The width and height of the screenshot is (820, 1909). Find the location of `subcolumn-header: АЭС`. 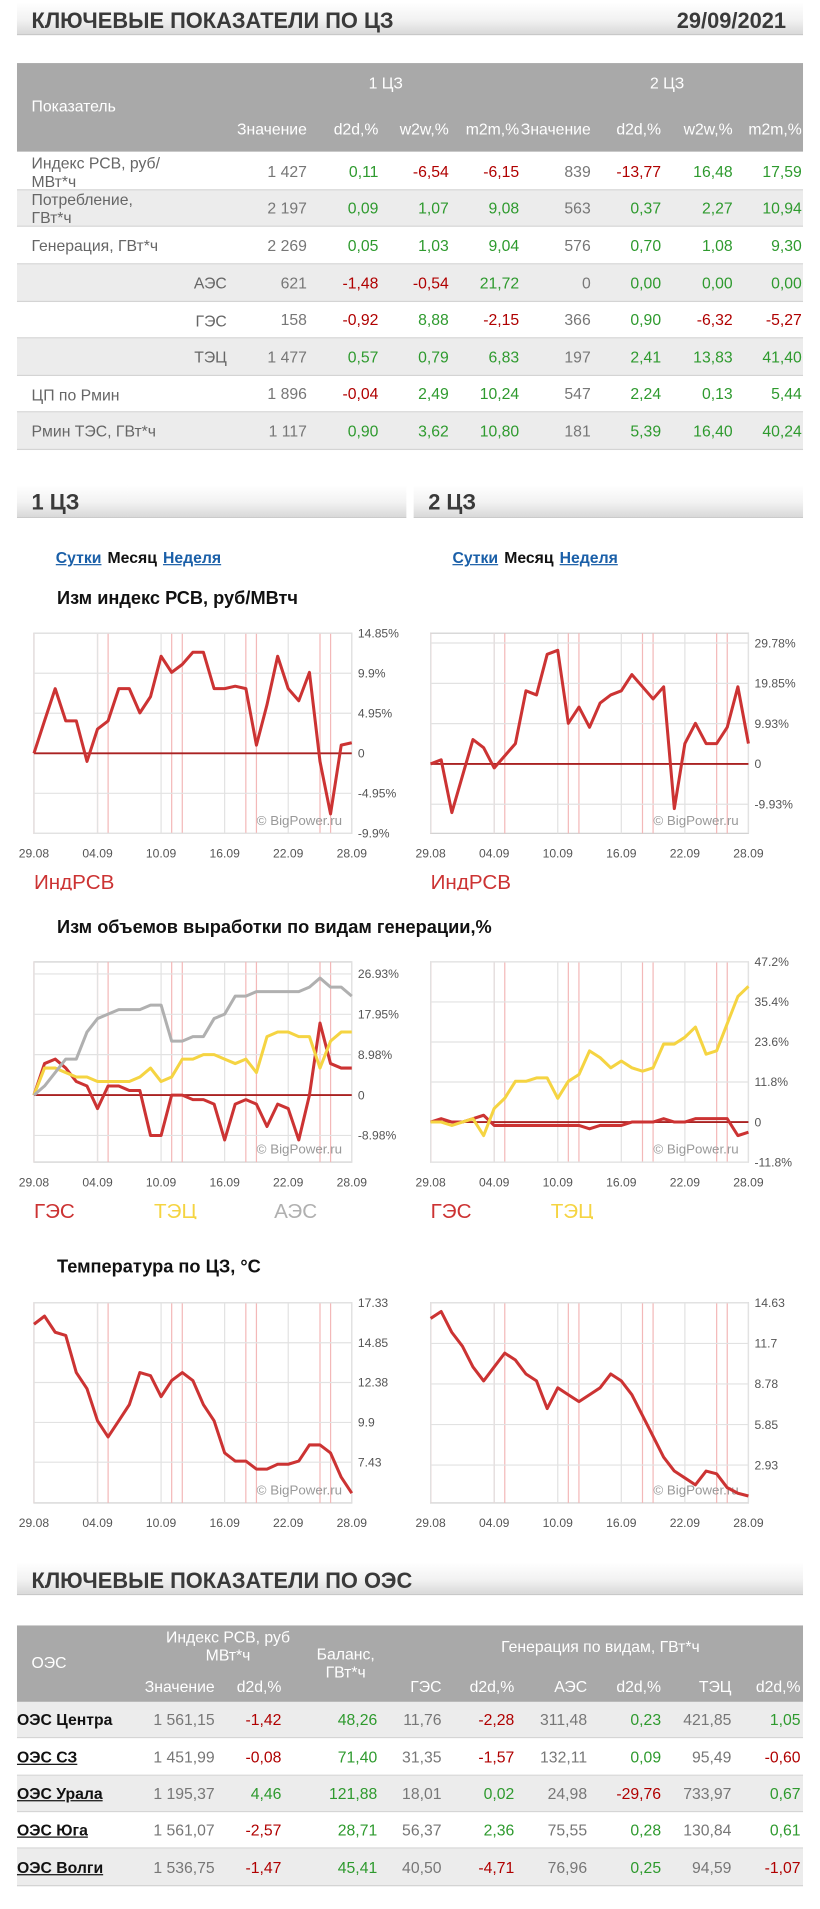

subcolumn-header: АЭС is located at coordinates (571, 1686).